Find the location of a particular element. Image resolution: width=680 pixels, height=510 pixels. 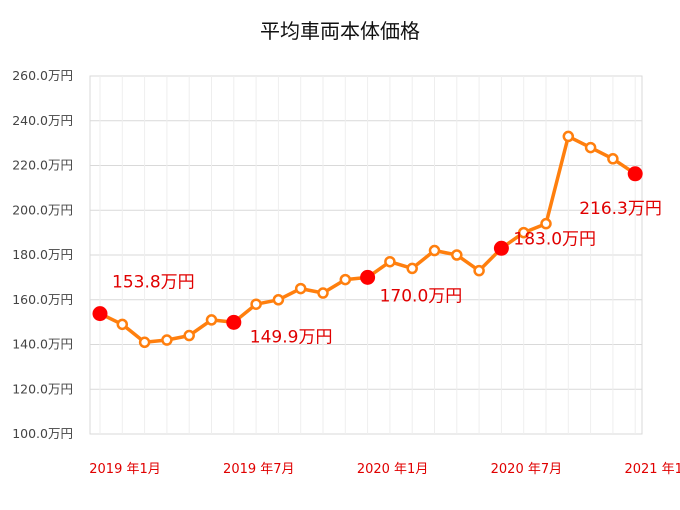

x-axis: 2019 年1月 2019 年7月 2020 年1月 2020 年7月 2021 年1月 is located at coordinates (384, 469).